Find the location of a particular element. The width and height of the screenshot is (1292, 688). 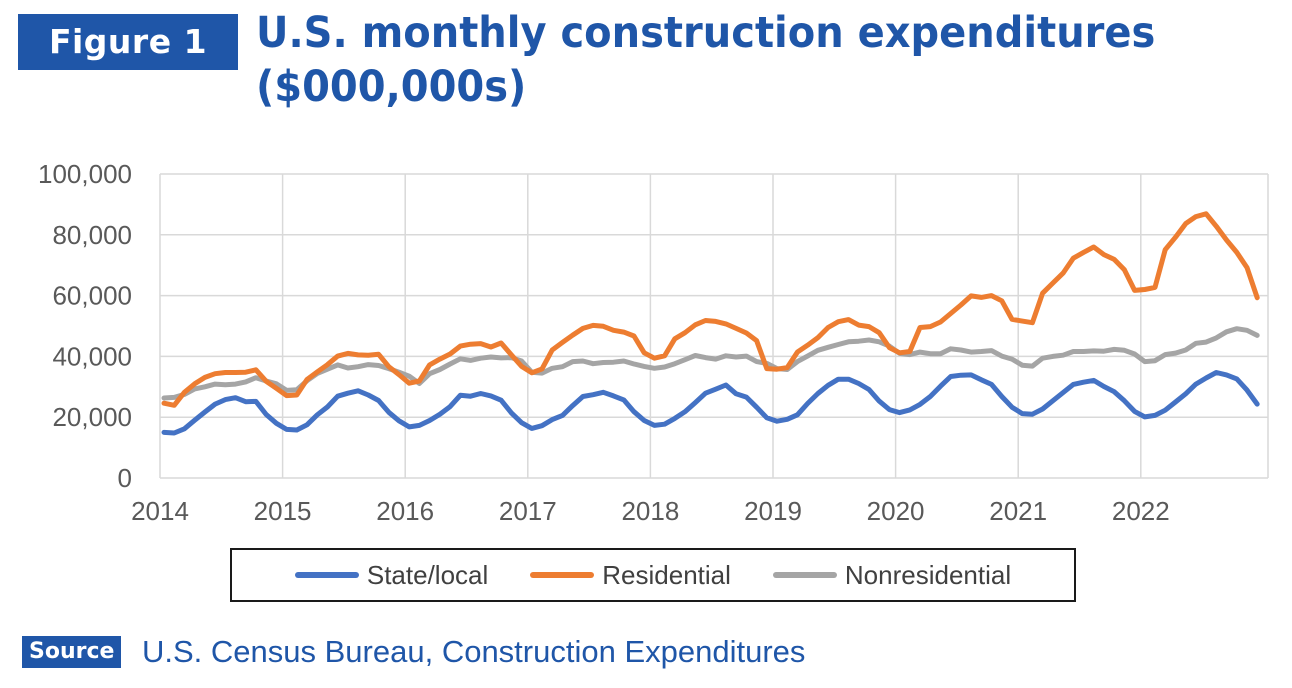

y-tick-label: 40,000 is located at coordinates (92, 356).